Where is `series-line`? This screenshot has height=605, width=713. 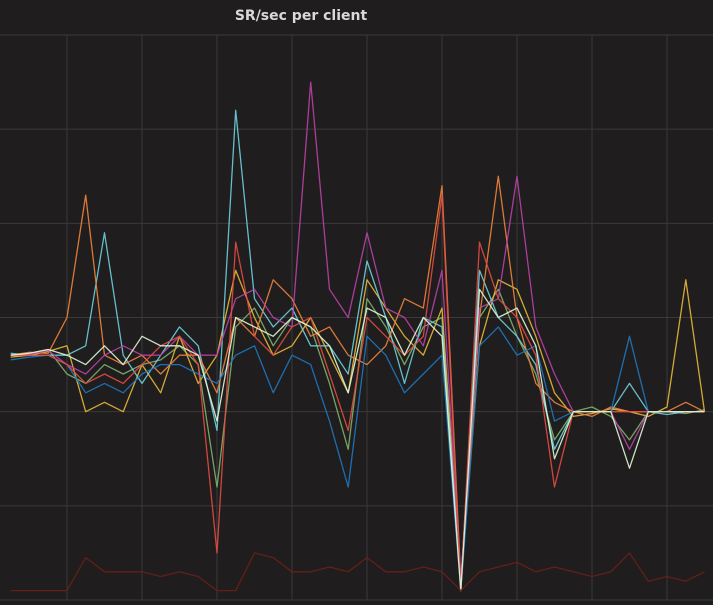
series-line is located at coordinates (357, 572).